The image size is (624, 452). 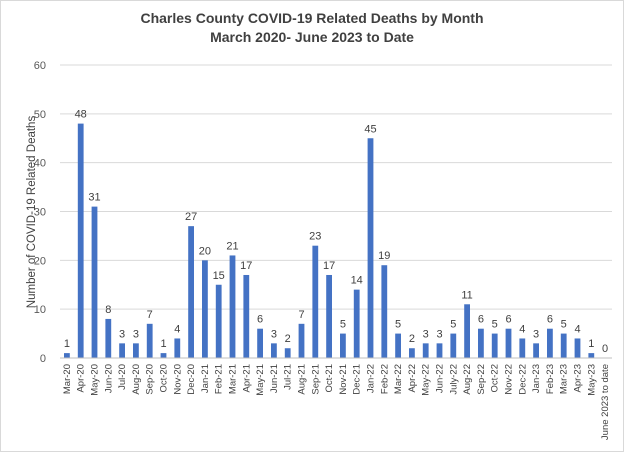 I want to click on x-tick-label: Aug-22, so click(x=467, y=379).